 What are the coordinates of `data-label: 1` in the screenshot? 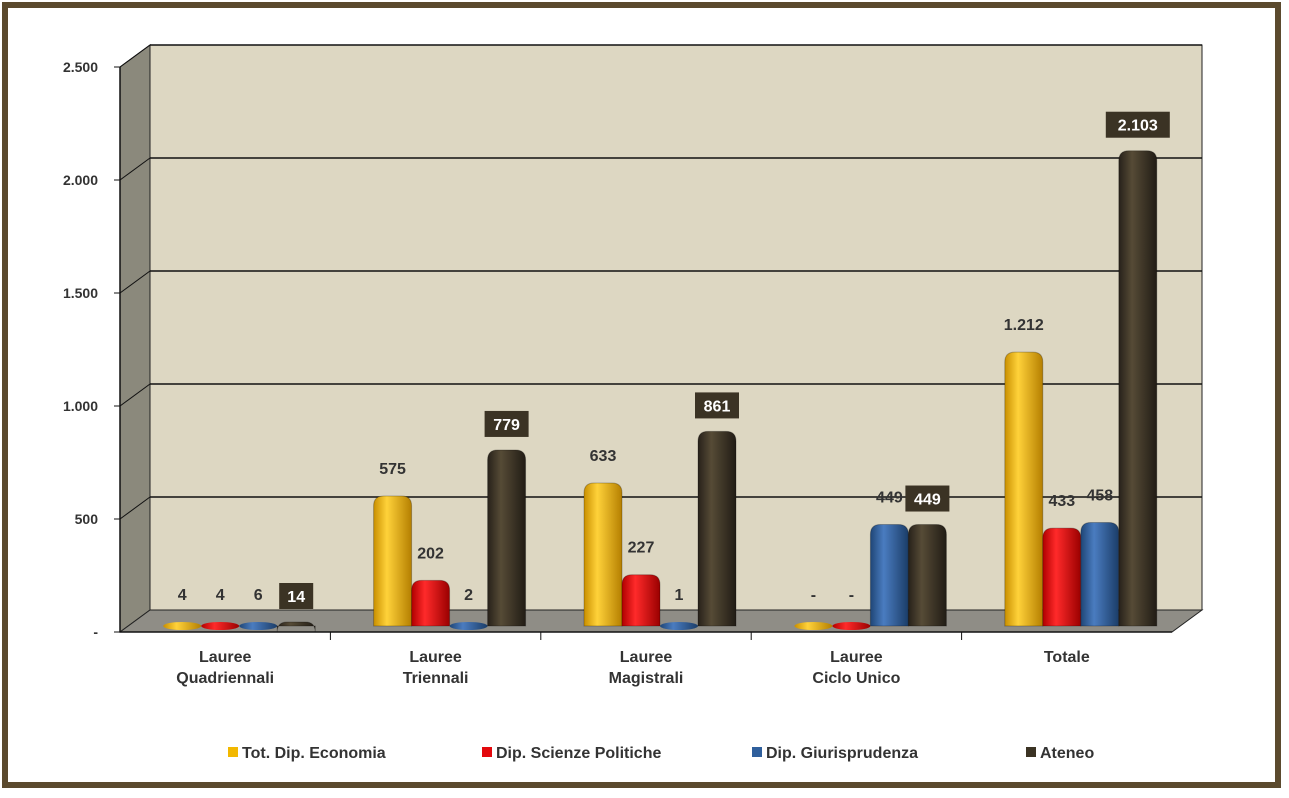 It's located at (679, 595).